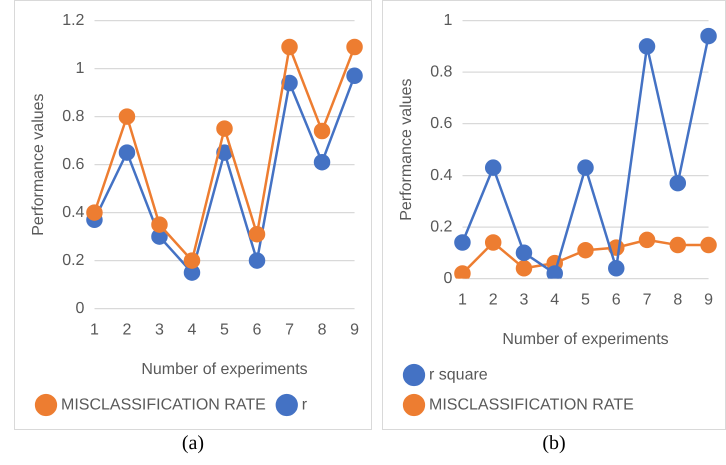  I want to click on legend-label: r square, so click(458, 375).